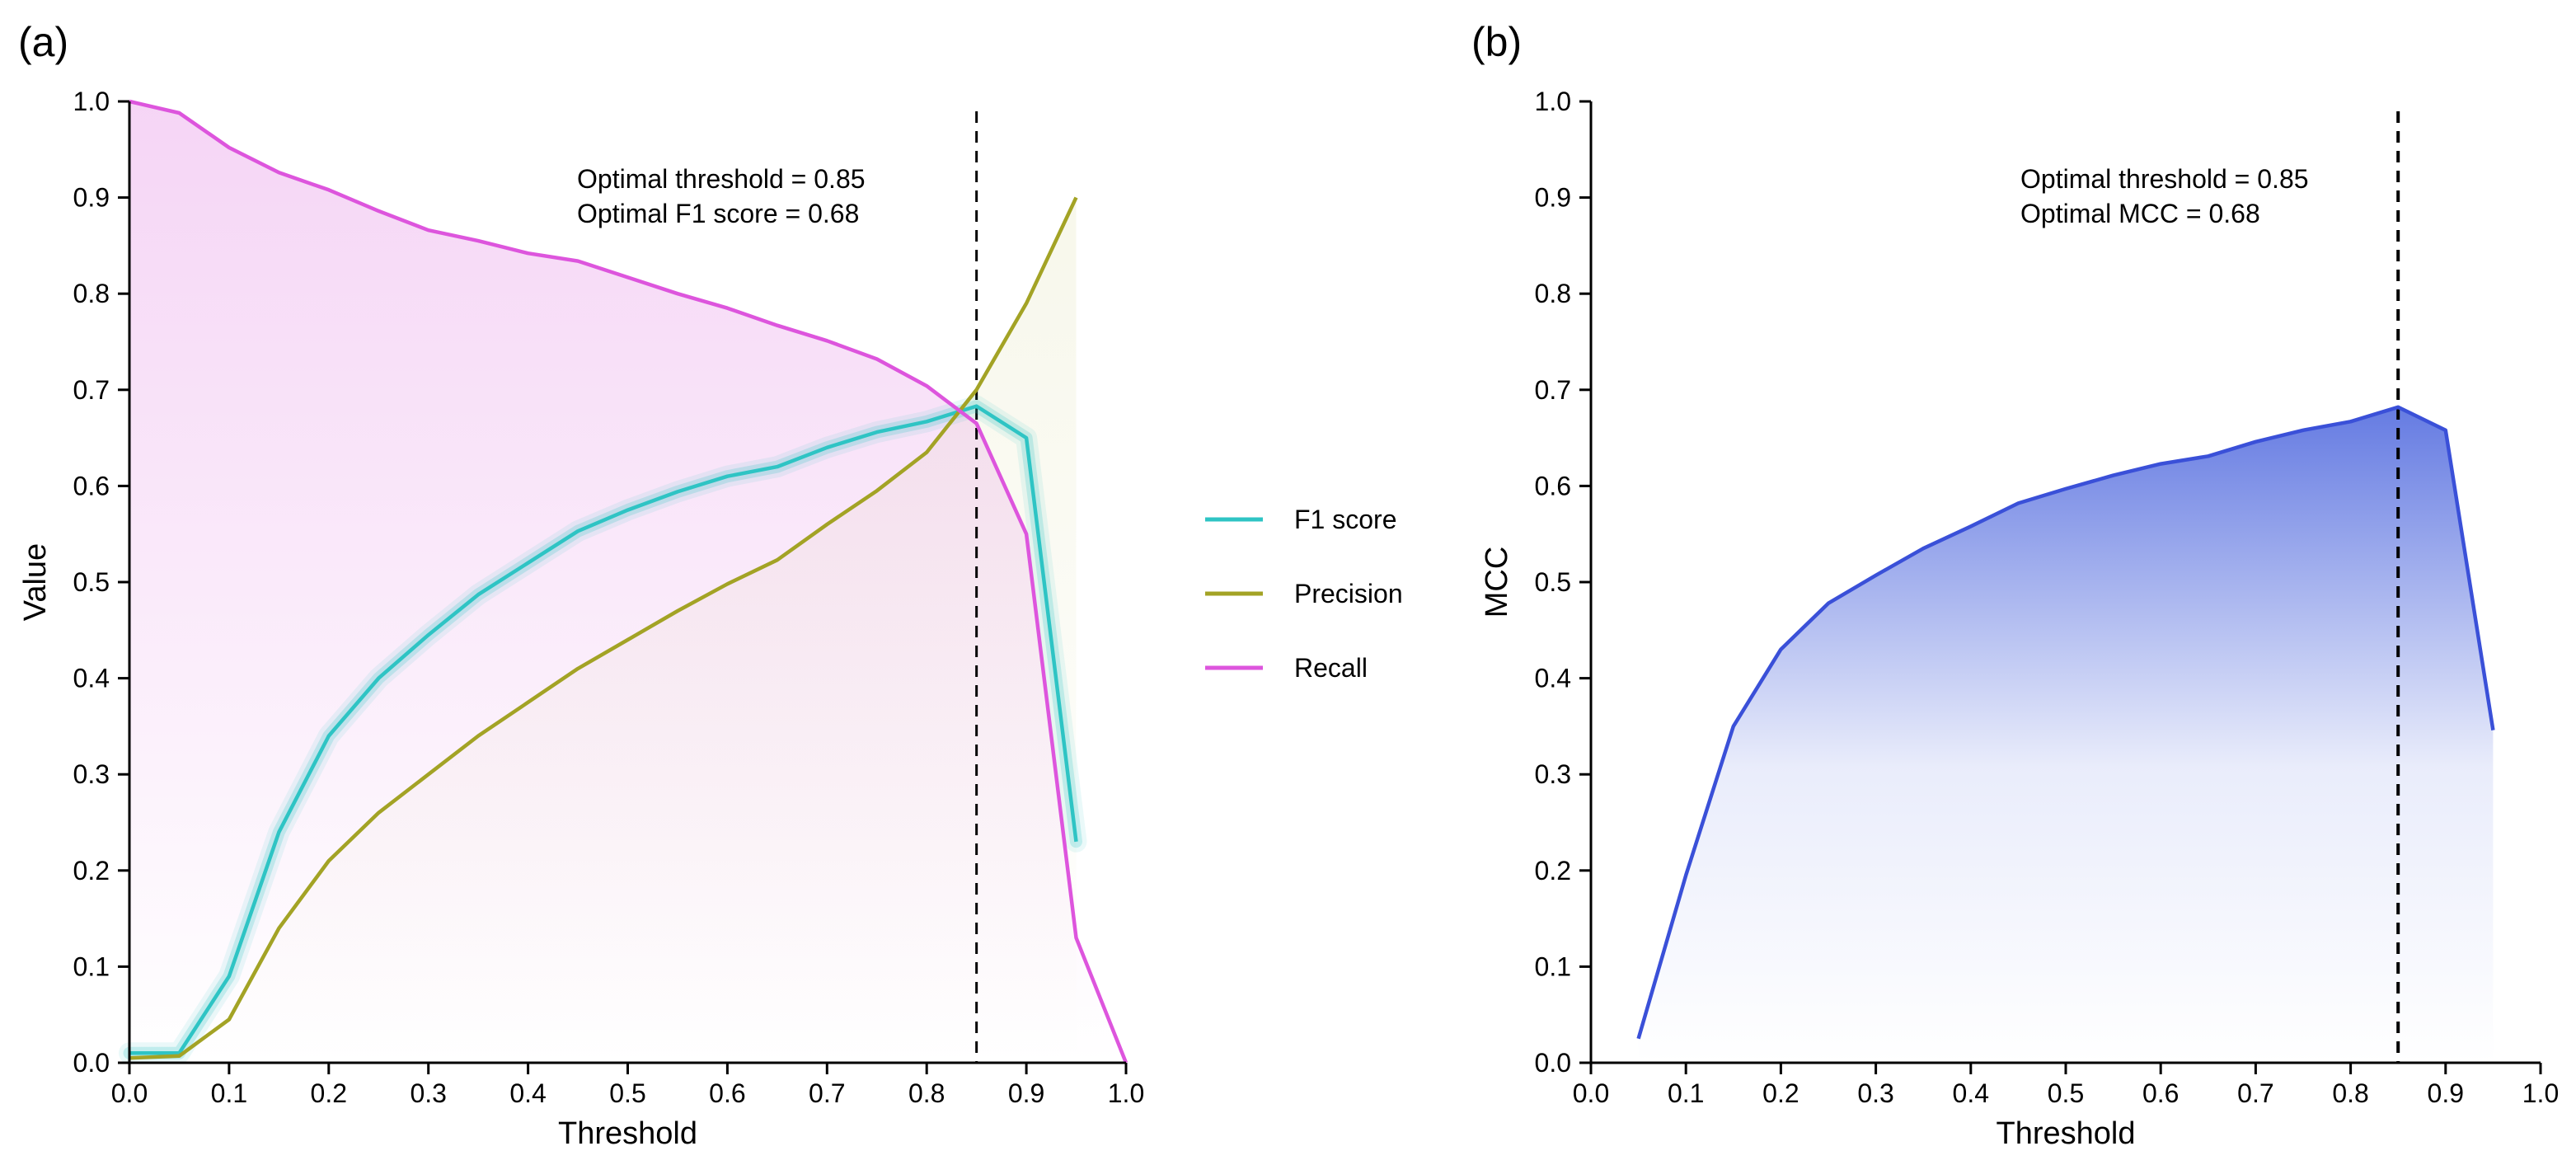 The height and width of the screenshot is (1165, 2576). I want to click on panel-a-letter: (a), so click(43, 42).